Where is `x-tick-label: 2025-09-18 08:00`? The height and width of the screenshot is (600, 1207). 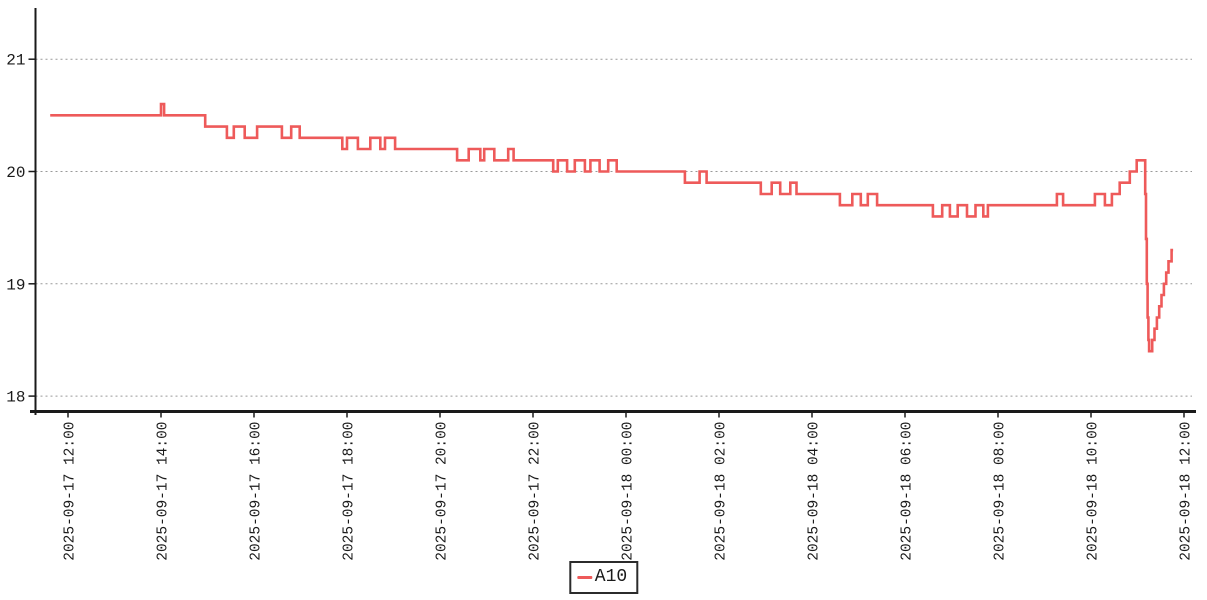 x-tick-label: 2025-09-18 08:00 is located at coordinates (1001, 491).